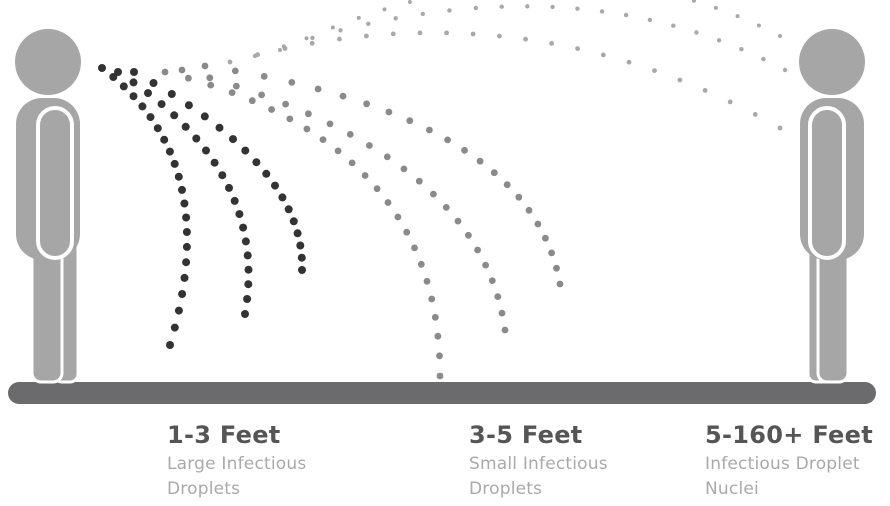  What do you see at coordinates (442, 393) in the screenshot?
I see `floor-bar` at bounding box center [442, 393].